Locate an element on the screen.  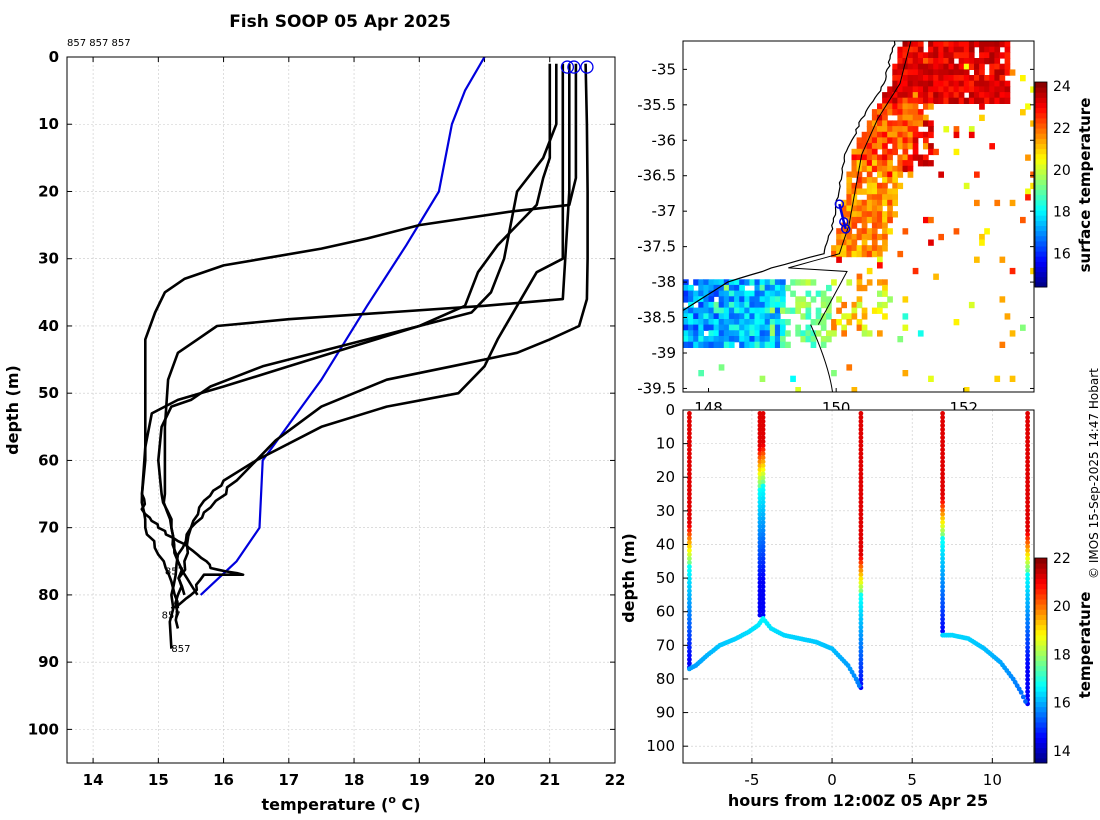
figure-title: Fish SOOP 05 Apr 2025 is located at coordinates (340, 22).